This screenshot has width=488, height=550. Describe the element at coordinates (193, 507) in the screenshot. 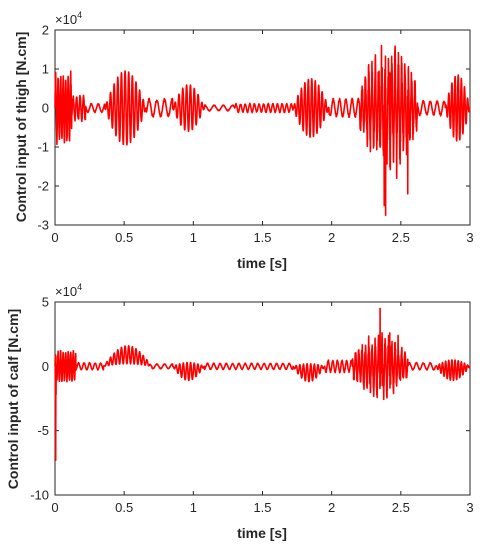

I see `calf-x-tick-label: 1` at that location.